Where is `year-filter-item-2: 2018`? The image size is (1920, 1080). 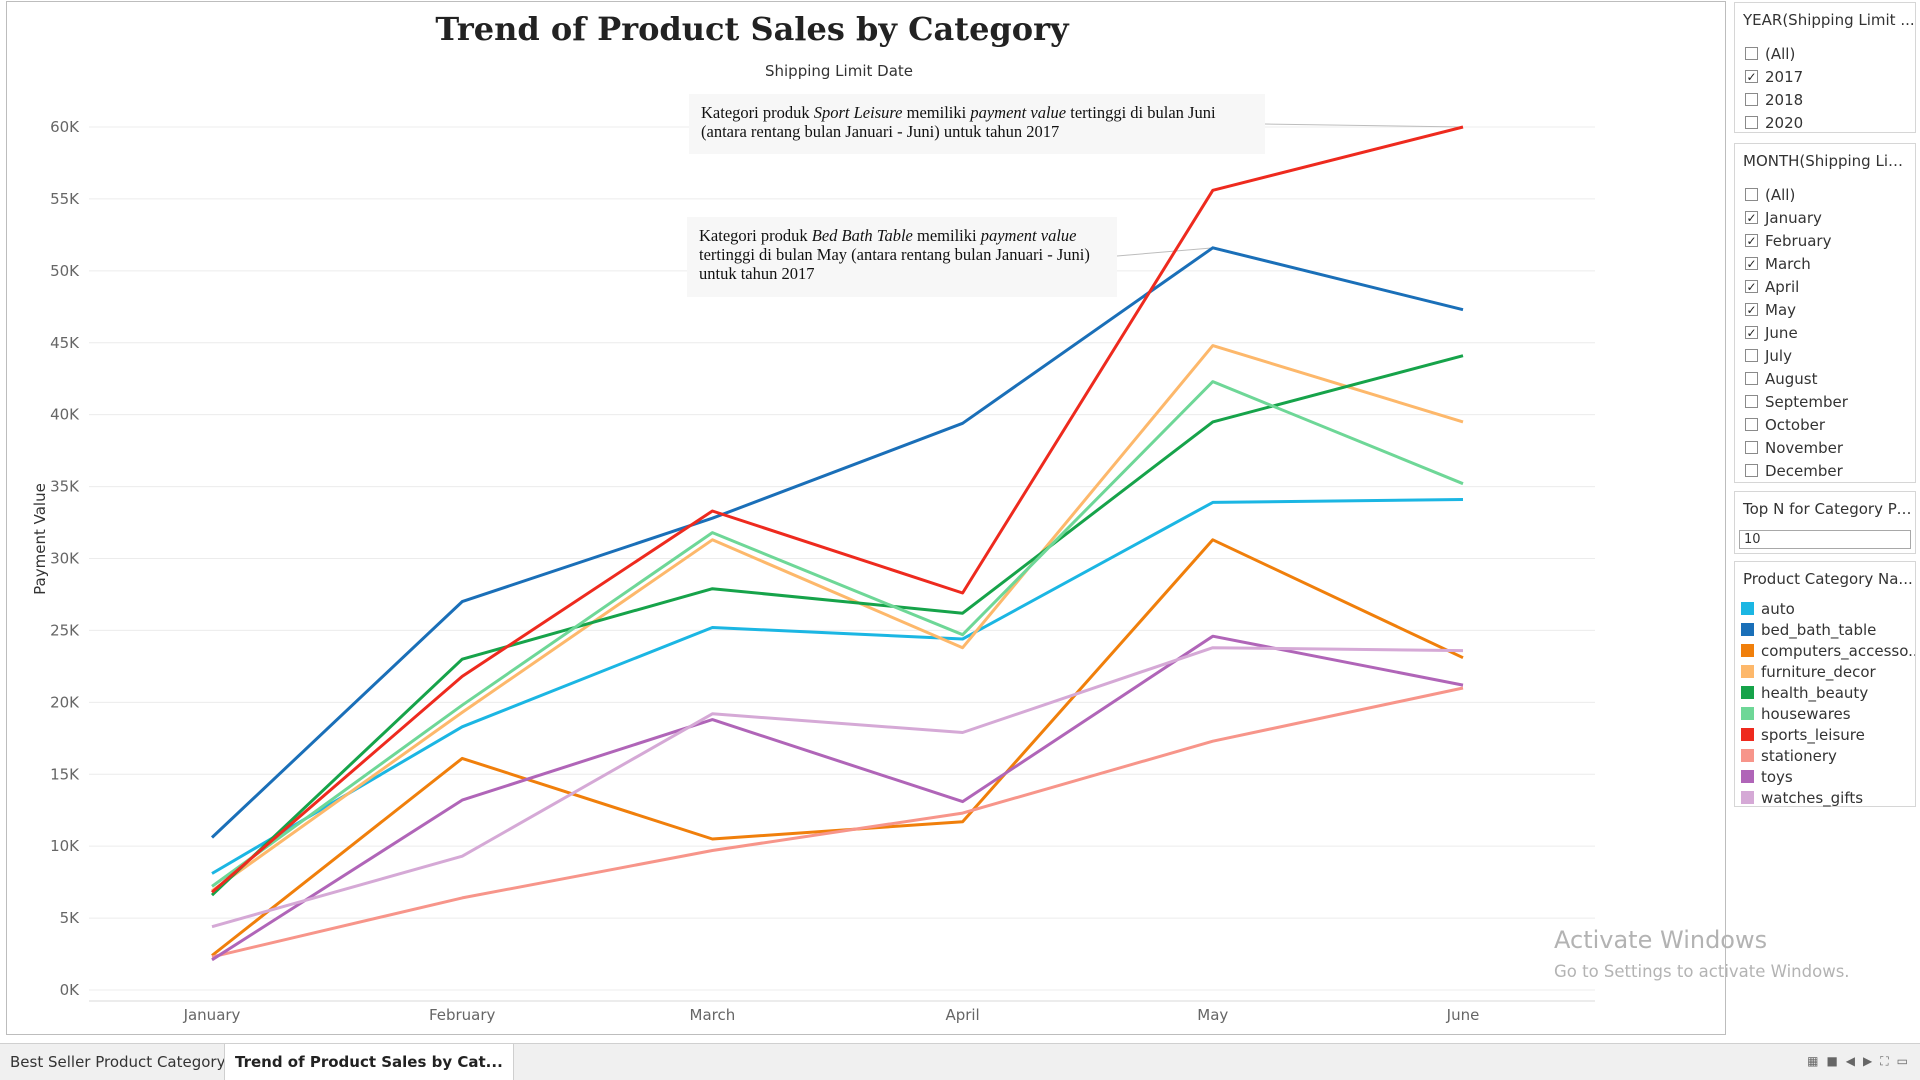 year-filter-item-2: 2018 is located at coordinates (1825, 99).